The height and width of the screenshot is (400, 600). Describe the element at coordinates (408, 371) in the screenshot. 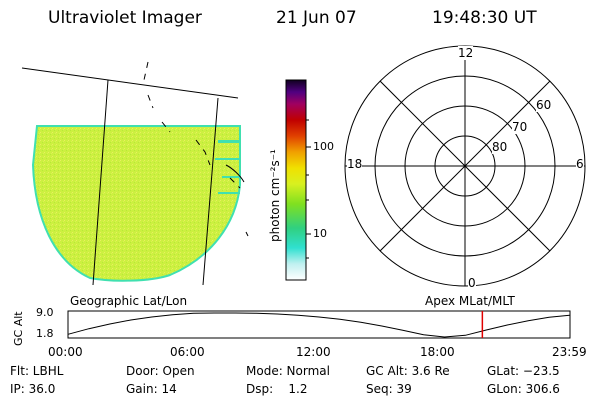

I see `status-gc-alt: GC Alt: 3.6 Re` at that location.